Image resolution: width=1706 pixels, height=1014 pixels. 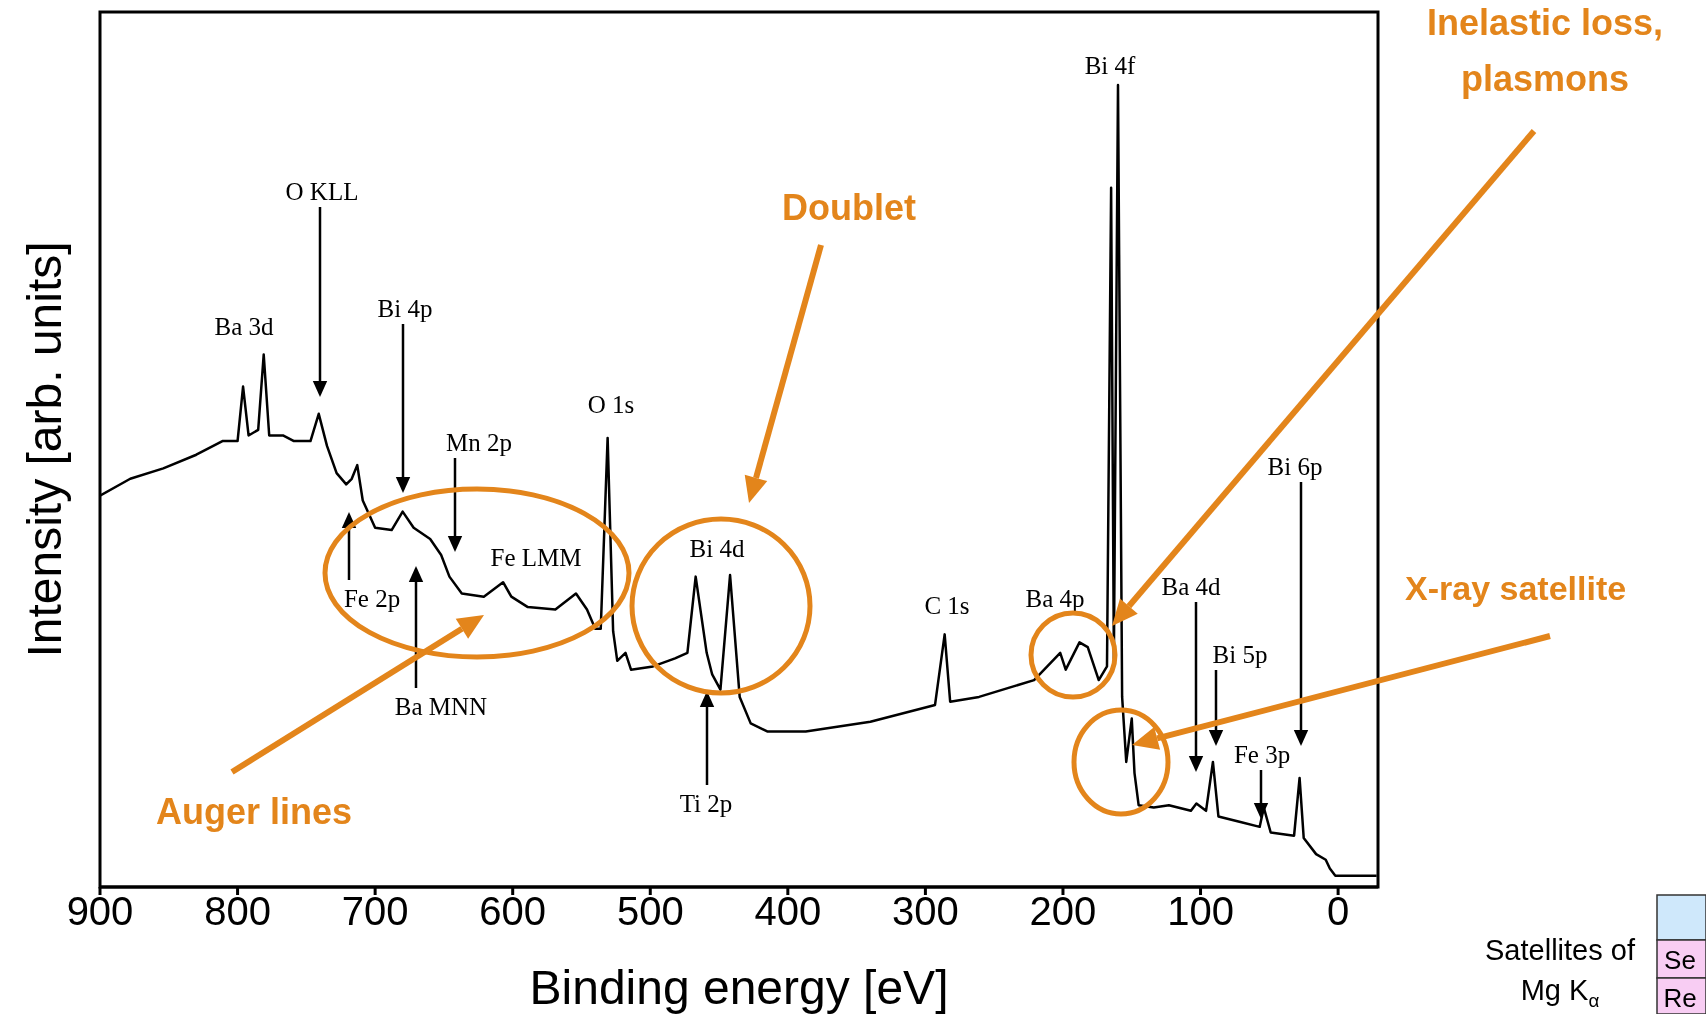 I want to click on text: Re, so click(x=1680, y=998).